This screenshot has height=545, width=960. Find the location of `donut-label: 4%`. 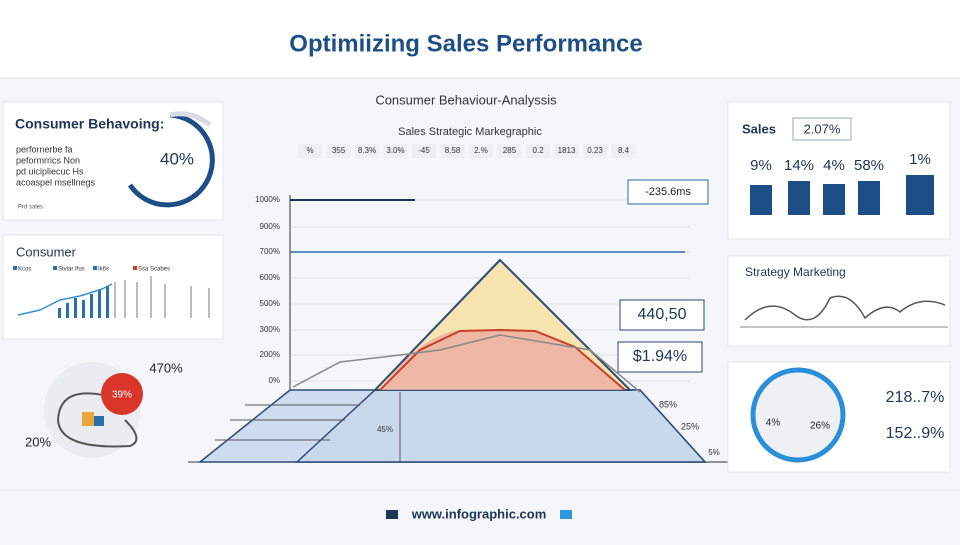

donut-label: 4% is located at coordinates (773, 423).